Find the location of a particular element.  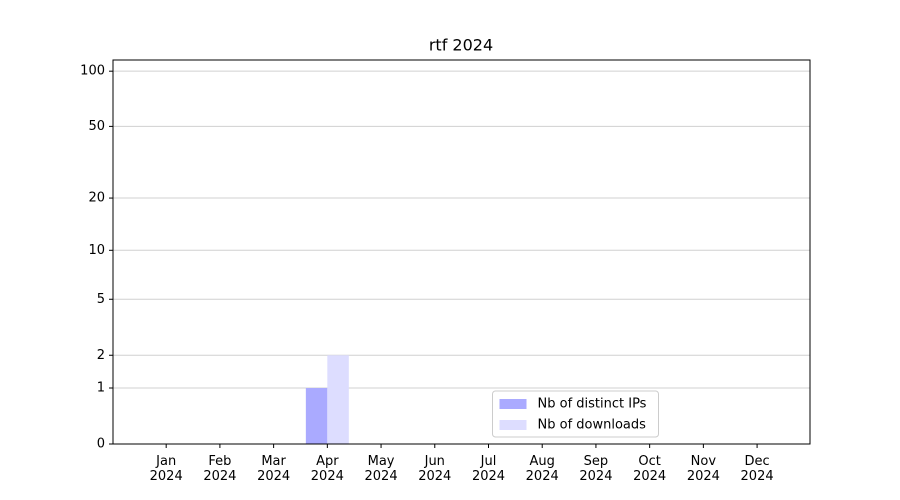

legend-frame is located at coordinates (575, 414).